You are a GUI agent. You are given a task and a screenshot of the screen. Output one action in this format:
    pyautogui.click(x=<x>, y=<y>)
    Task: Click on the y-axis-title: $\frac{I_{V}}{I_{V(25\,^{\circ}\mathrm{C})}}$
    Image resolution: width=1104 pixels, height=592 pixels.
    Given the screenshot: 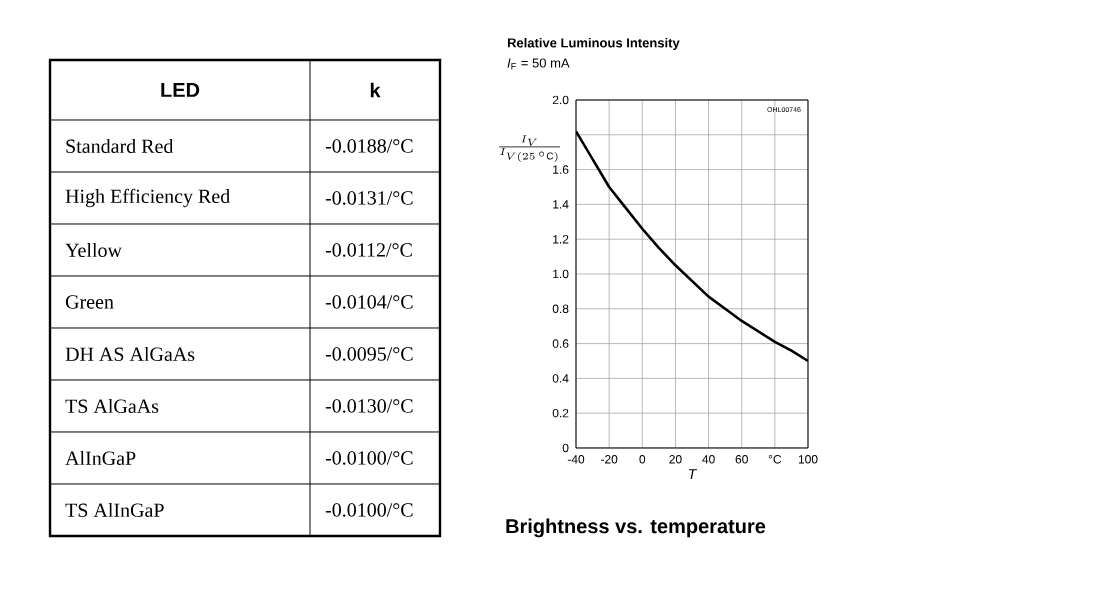 What is the action you would take?
    pyautogui.click(x=529, y=148)
    